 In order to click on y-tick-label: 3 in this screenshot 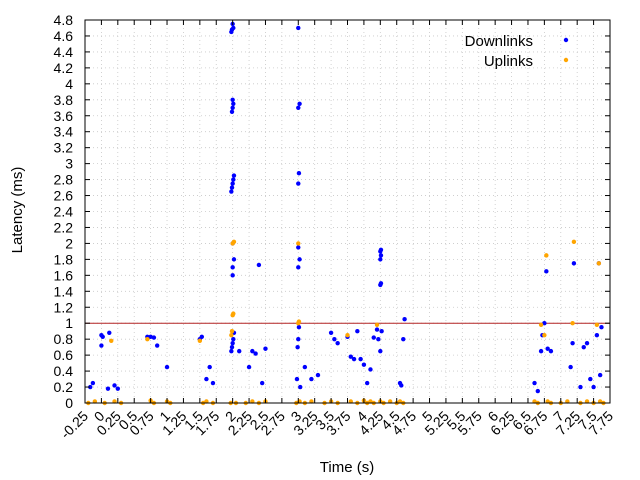, I will do `click(69, 164)`.